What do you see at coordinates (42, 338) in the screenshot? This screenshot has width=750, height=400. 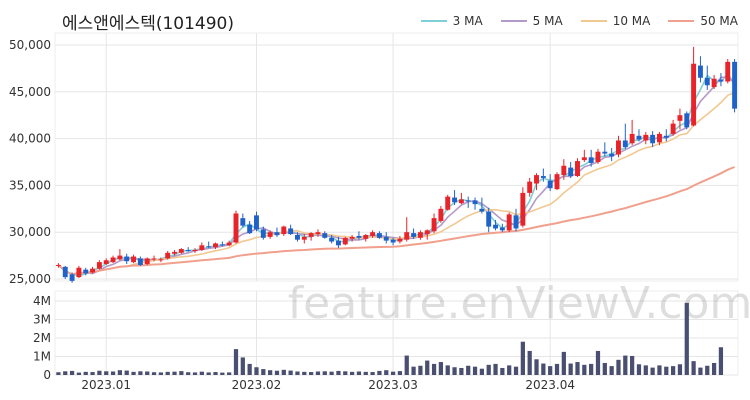 I see `volume-tick-label: 2M` at bounding box center [42, 338].